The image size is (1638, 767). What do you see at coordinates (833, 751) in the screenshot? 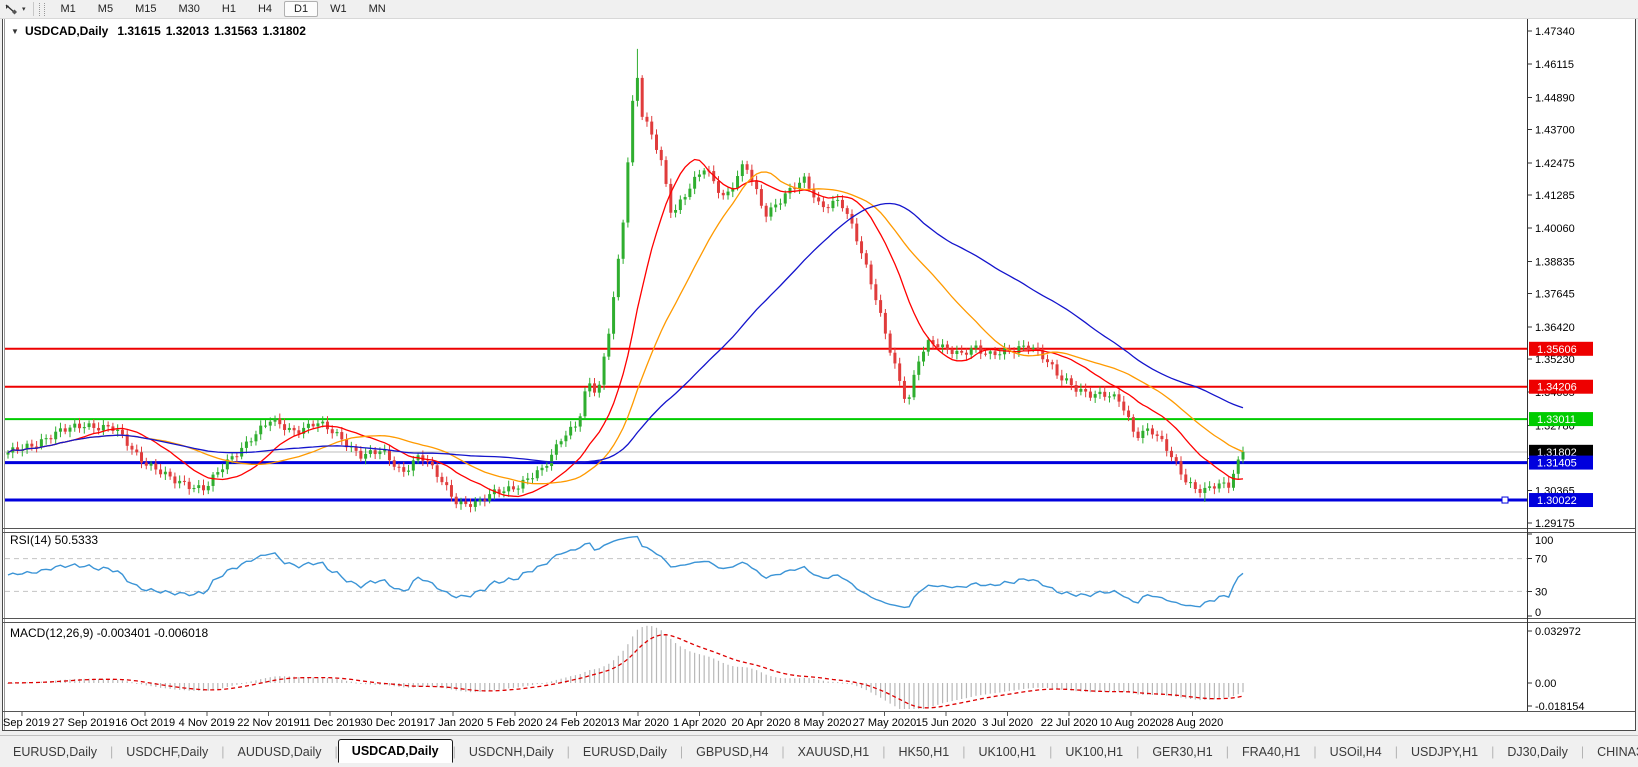
I see `tab-xauusd-h1: XAUUSD,H1` at bounding box center [833, 751].